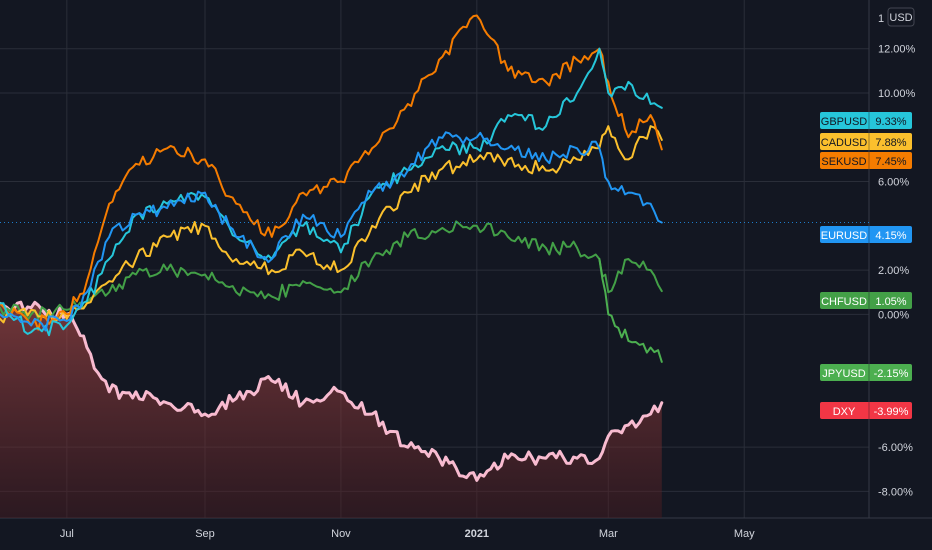  I want to click on badge-series-name: CADUSD, so click(844, 143).